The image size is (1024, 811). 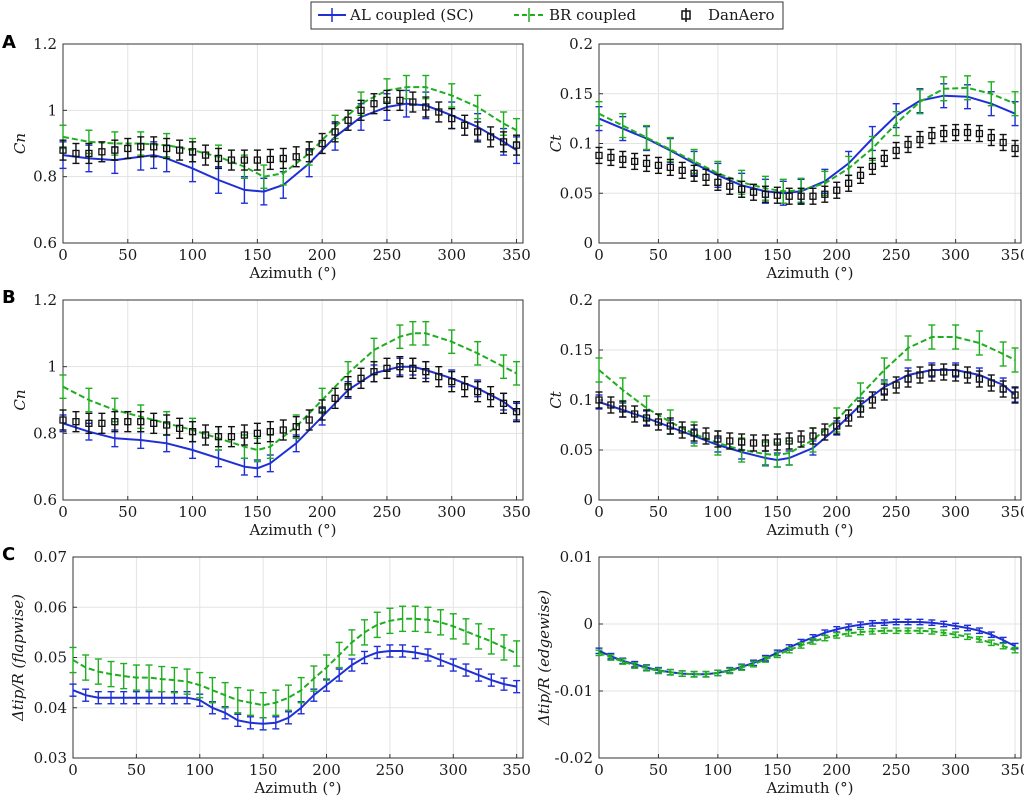 I want to click on y-tick-label: 1, so click(x=52, y=110).